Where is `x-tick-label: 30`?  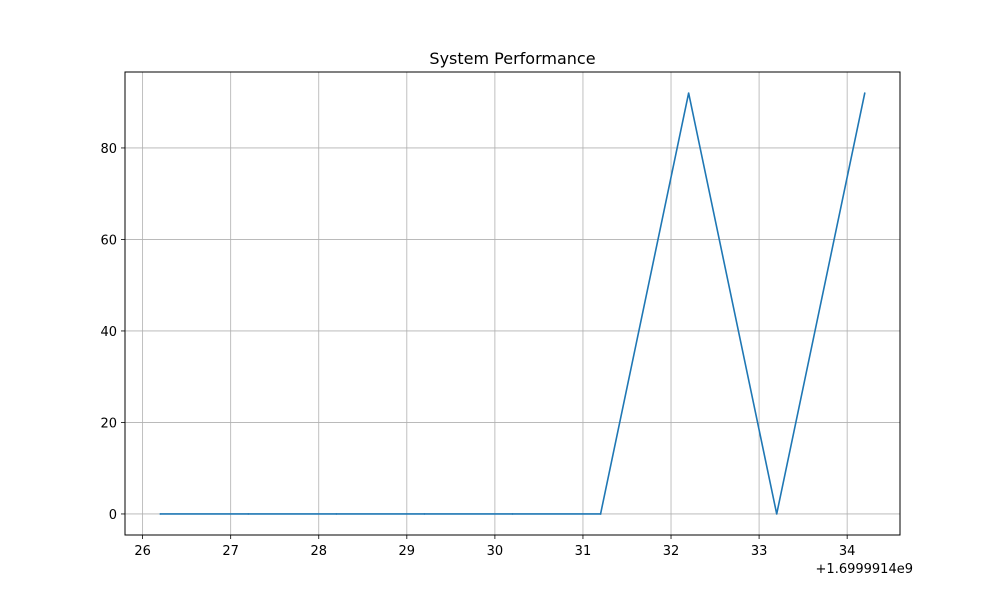 x-tick-label: 30 is located at coordinates (495, 551).